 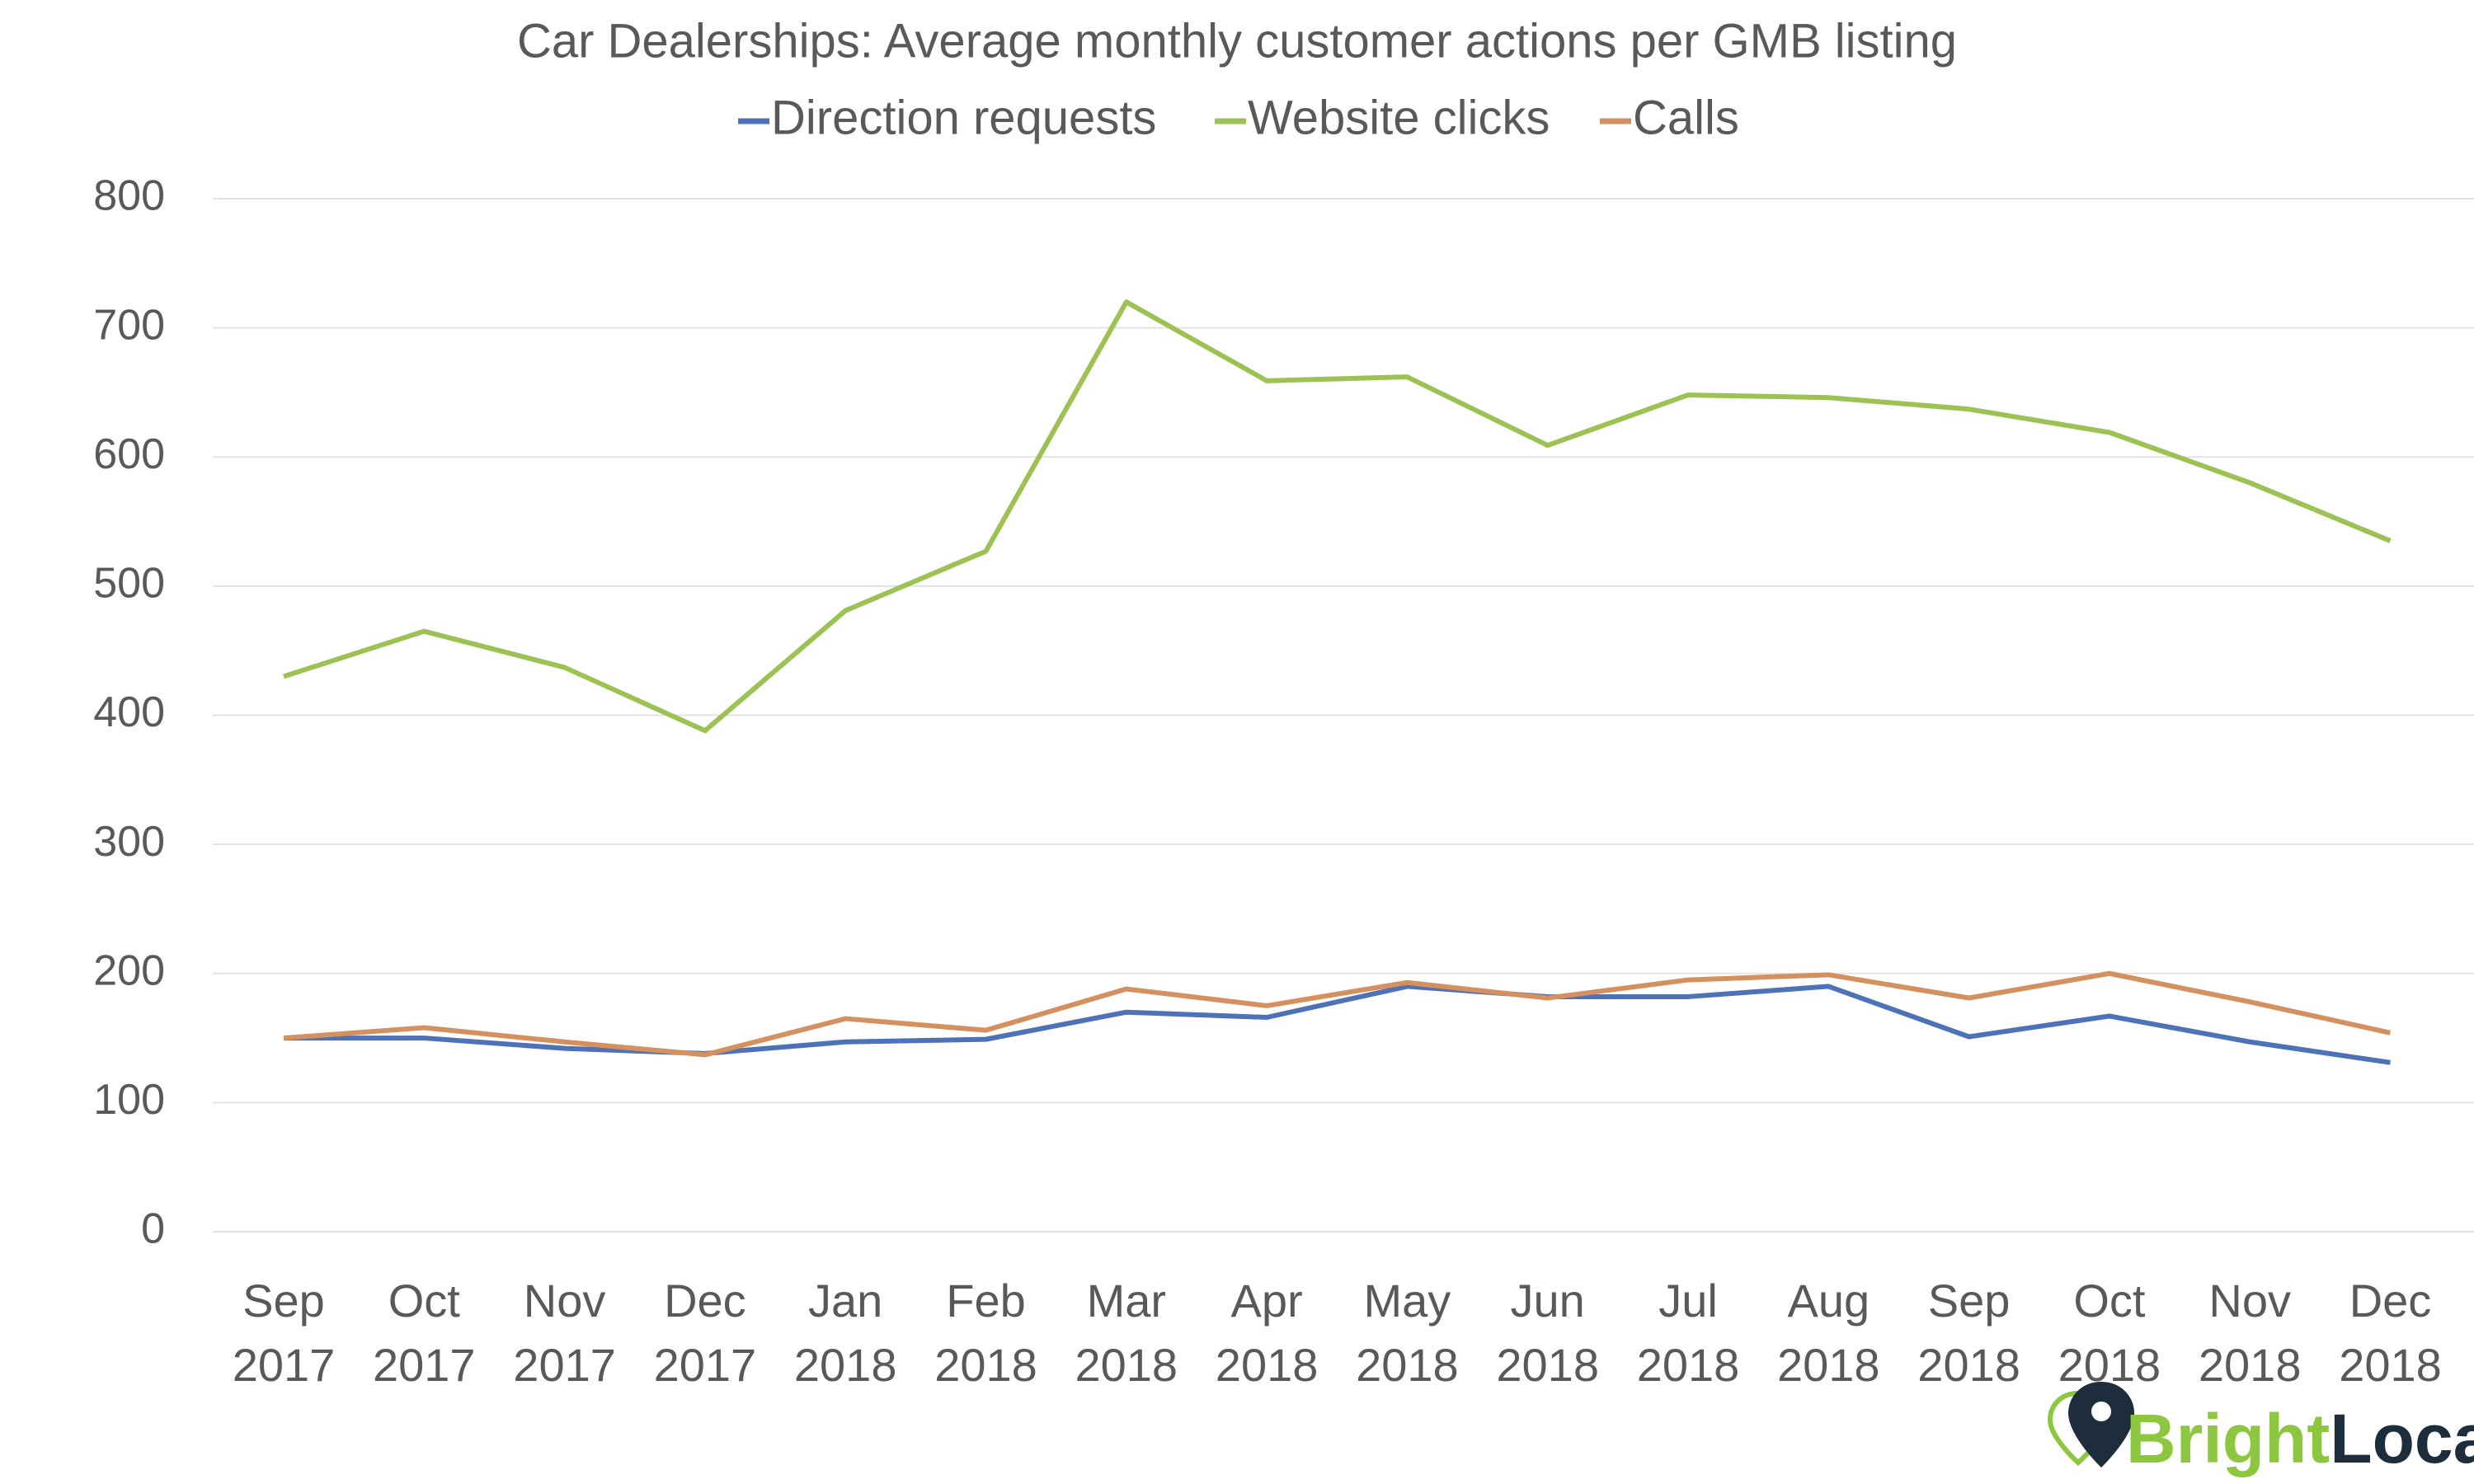 I want to click on x-tick-label: Oct 2017, so click(x=424, y=1333).